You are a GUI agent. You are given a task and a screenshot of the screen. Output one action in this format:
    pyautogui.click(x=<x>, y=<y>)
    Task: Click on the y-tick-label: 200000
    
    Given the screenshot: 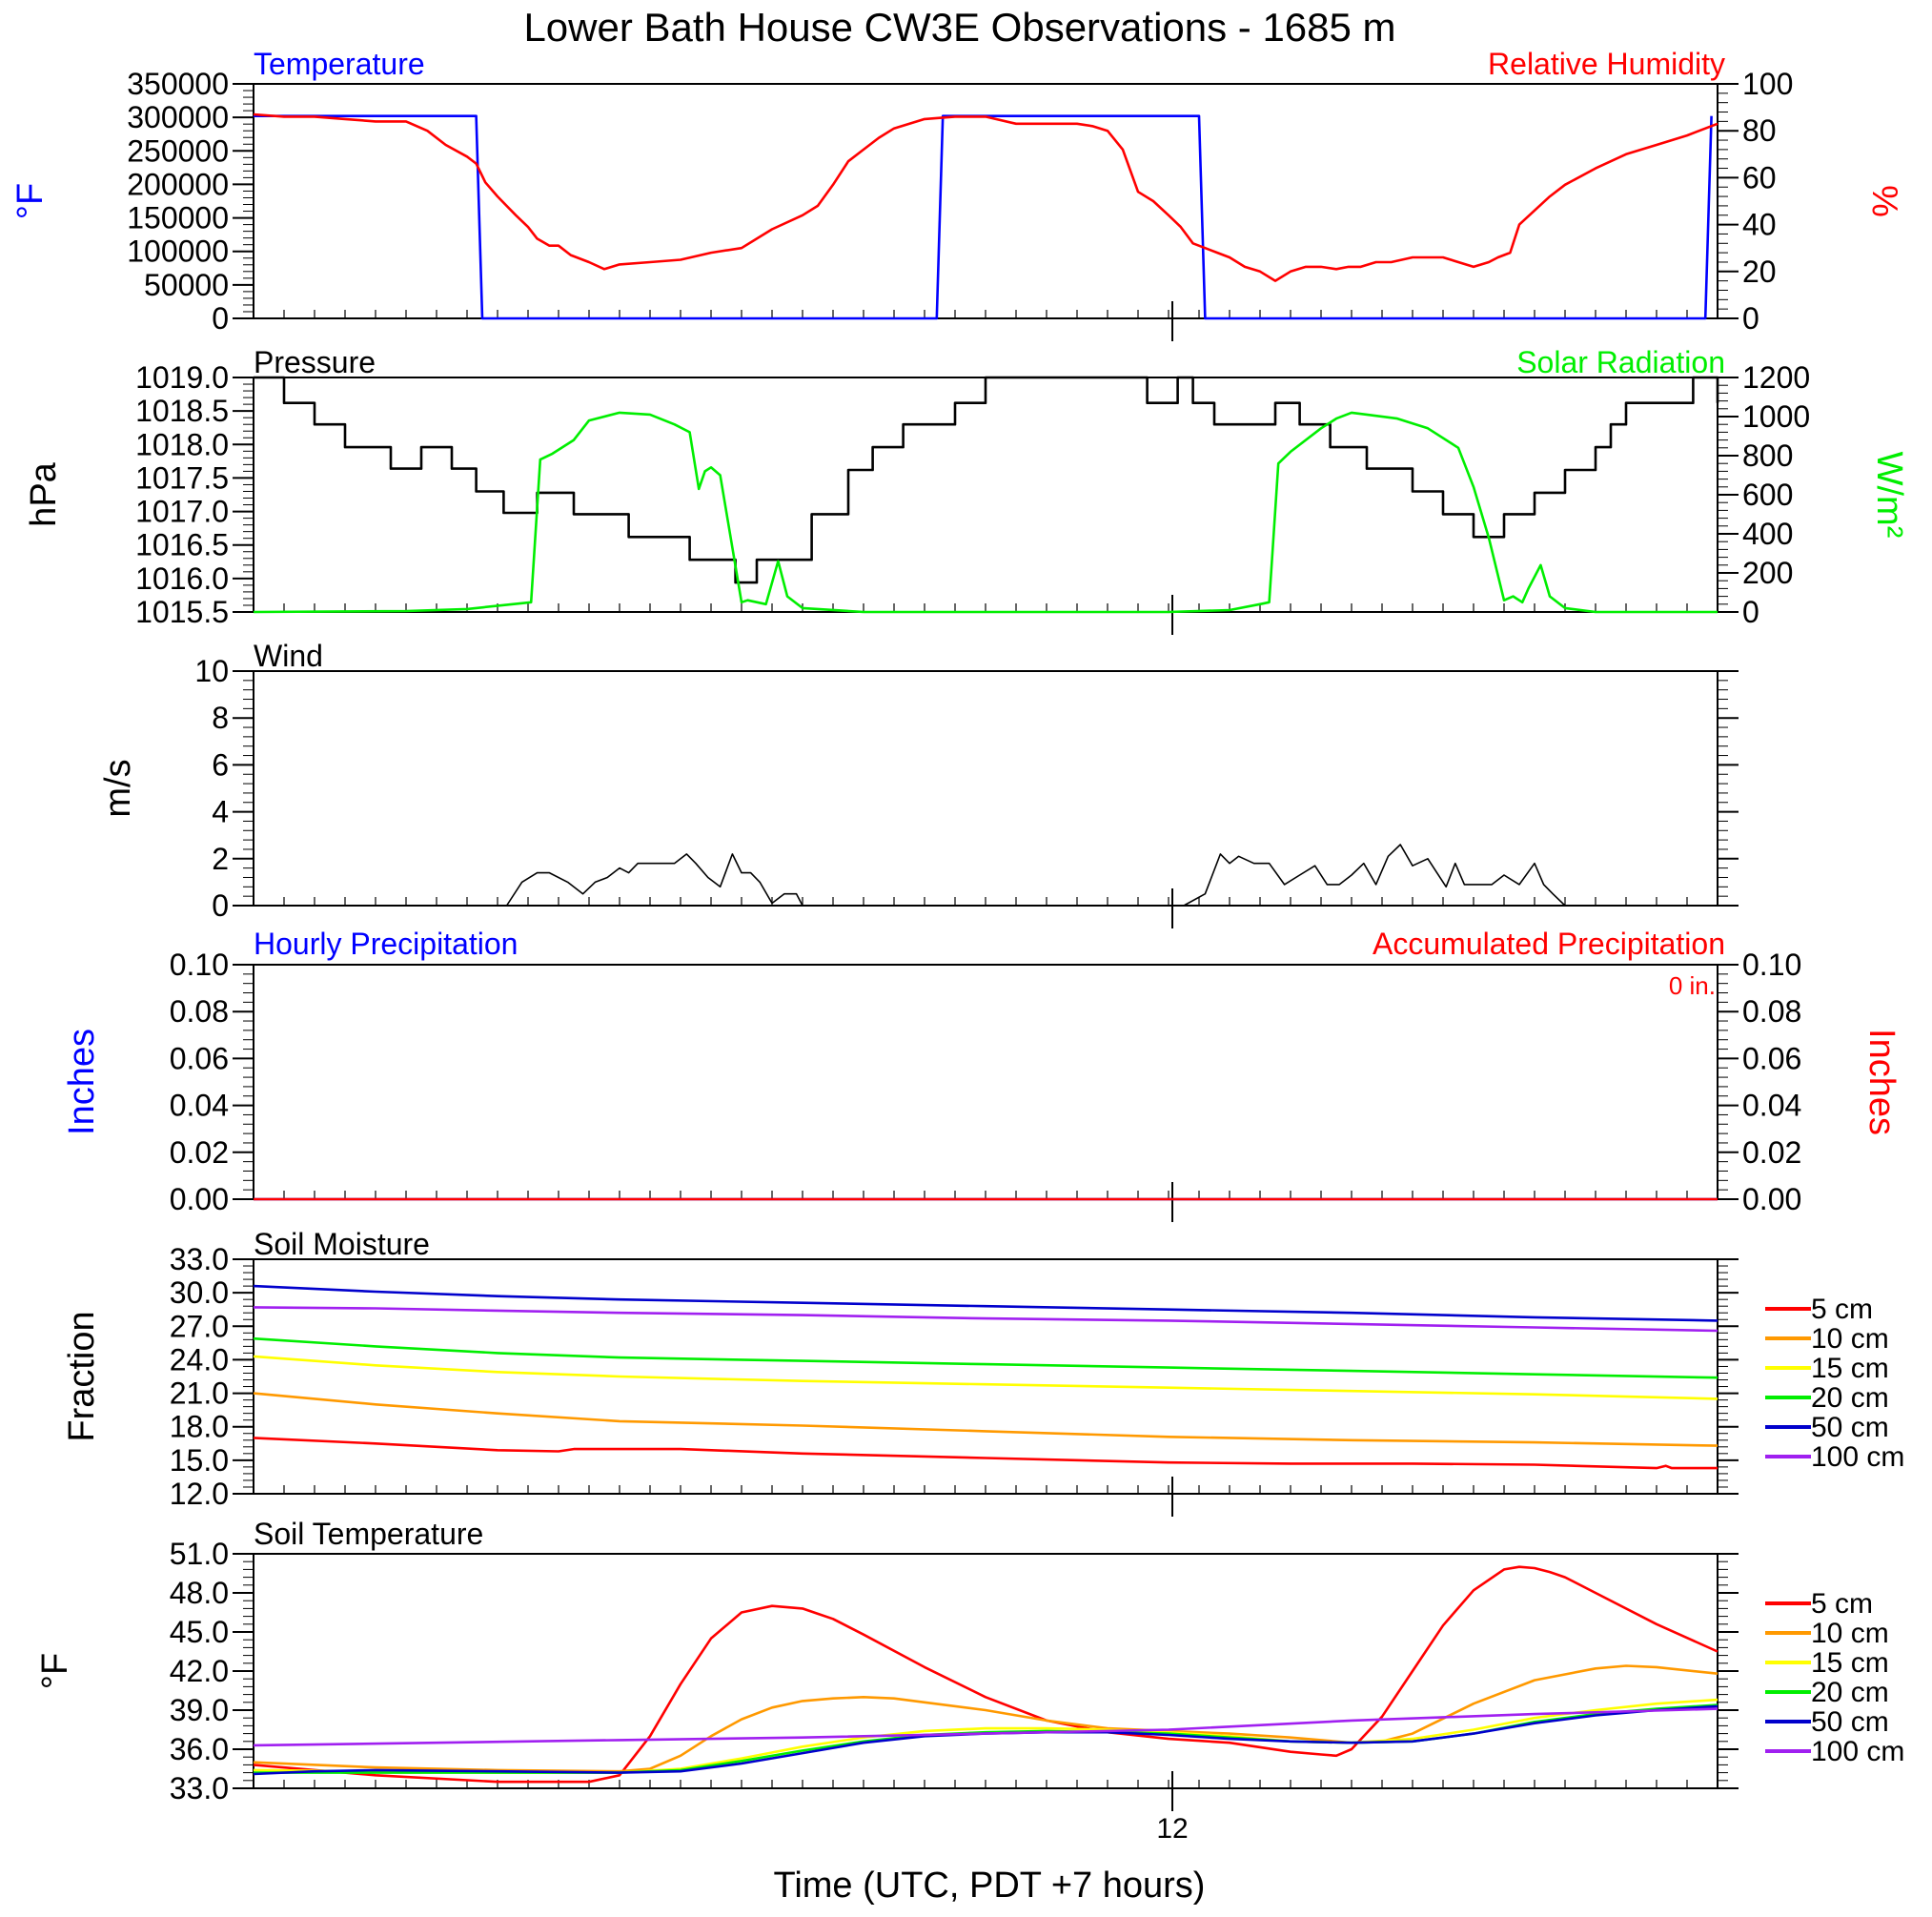 What is the action you would take?
    pyautogui.click(x=178, y=184)
    